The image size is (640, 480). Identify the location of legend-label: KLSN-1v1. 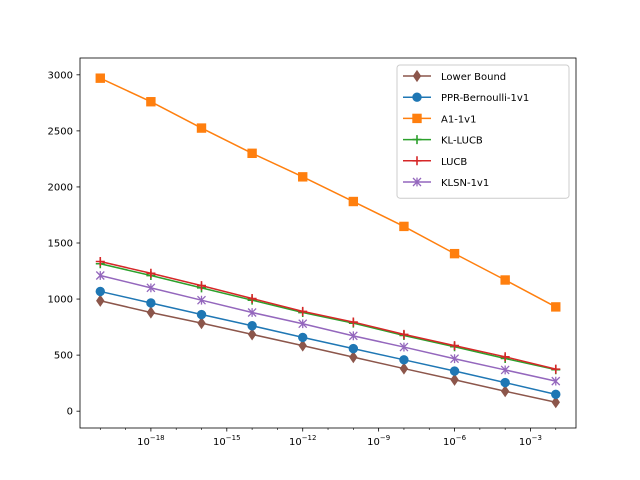
(465, 183).